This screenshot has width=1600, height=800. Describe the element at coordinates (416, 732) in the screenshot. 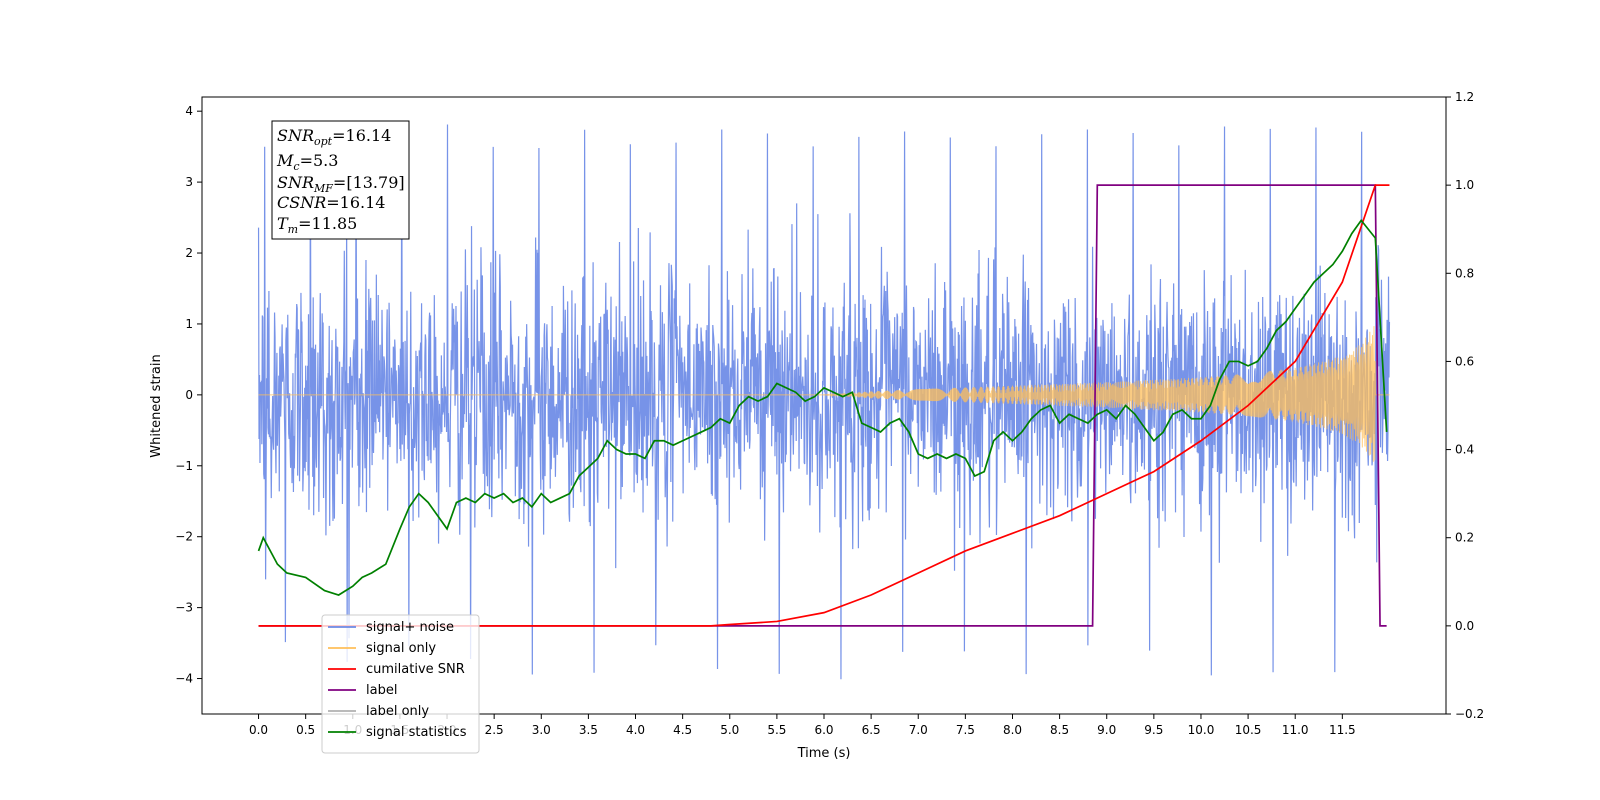

I see `legend-entry-label: signal statistics` at that location.